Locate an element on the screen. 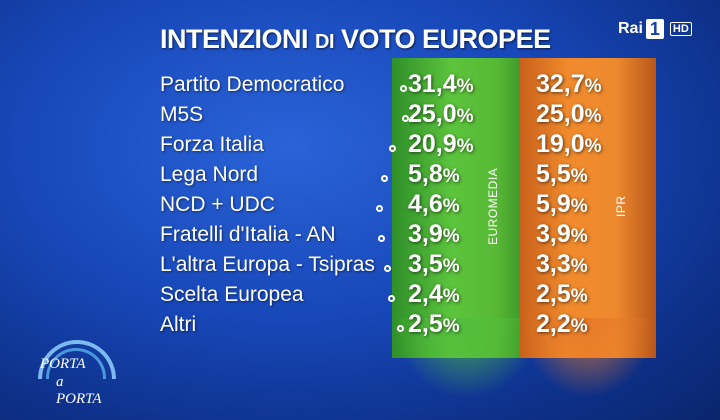 Image resolution: width=720 pixels, height=420 pixels. channel-brand: Rai is located at coordinates (630, 28).